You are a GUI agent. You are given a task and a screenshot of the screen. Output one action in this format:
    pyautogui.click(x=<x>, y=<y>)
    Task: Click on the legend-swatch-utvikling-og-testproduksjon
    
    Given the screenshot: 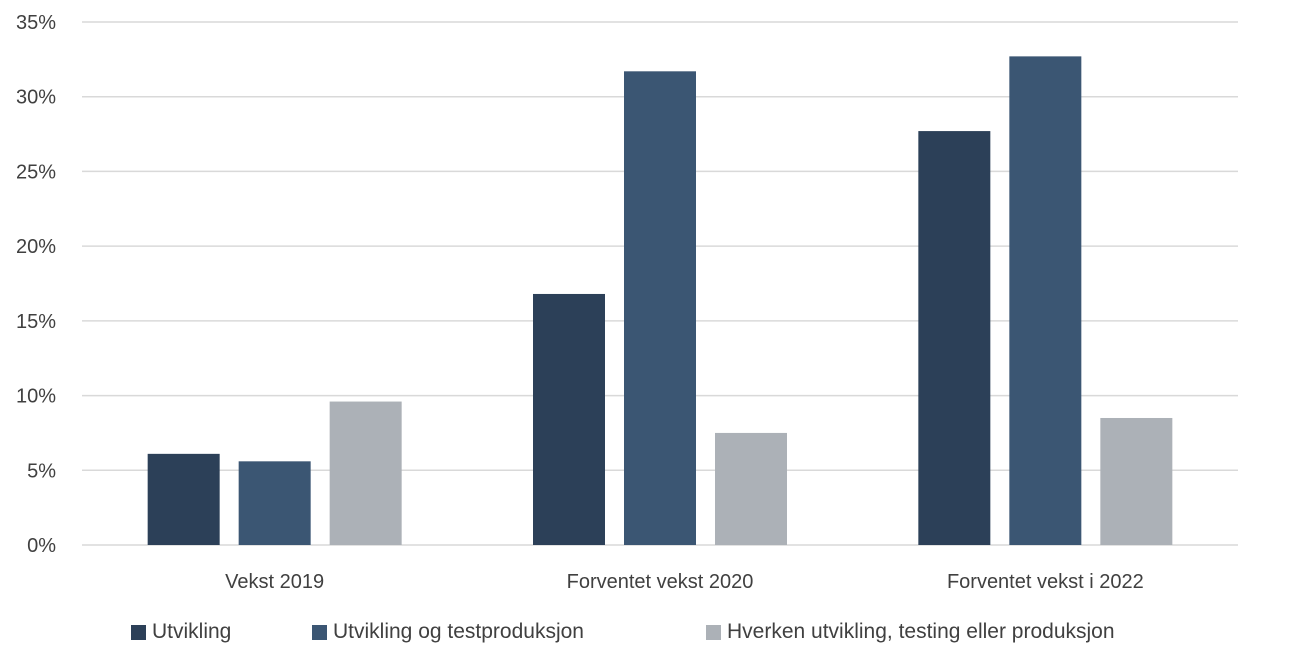 What is the action you would take?
    pyautogui.click(x=319, y=632)
    